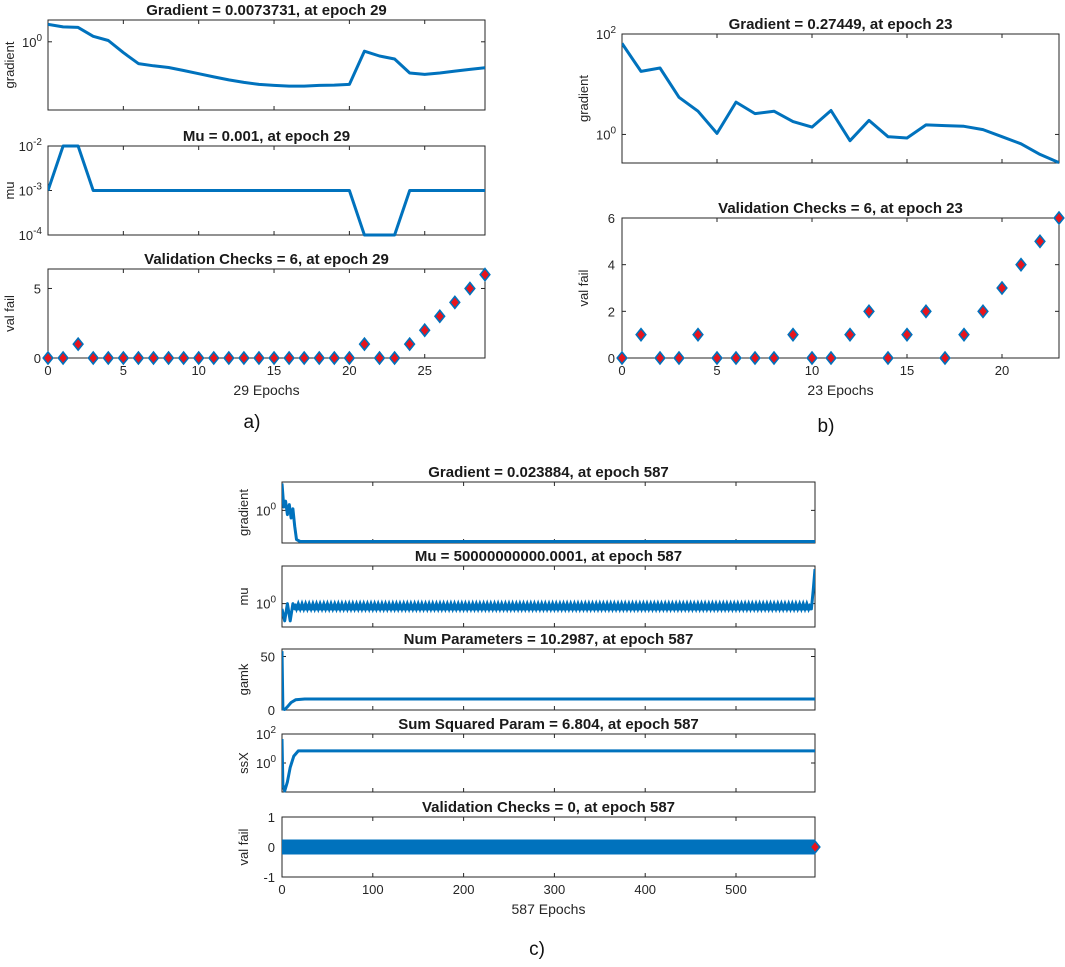 This screenshot has height=967, width=1065. What do you see at coordinates (243, 596) in the screenshot?
I see `y-axis-label: mu` at bounding box center [243, 596].